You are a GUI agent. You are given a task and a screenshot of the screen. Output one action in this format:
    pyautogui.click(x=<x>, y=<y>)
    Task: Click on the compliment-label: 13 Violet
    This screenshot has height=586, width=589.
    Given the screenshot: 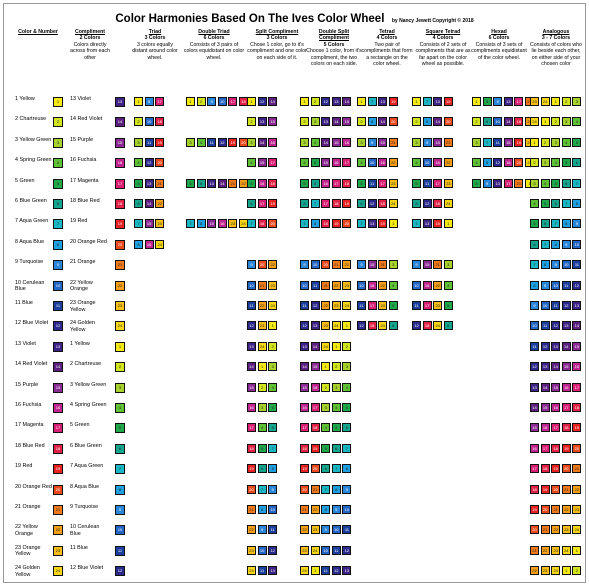 What is the action you would take?
    pyautogui.click(x=80, y=99)
    